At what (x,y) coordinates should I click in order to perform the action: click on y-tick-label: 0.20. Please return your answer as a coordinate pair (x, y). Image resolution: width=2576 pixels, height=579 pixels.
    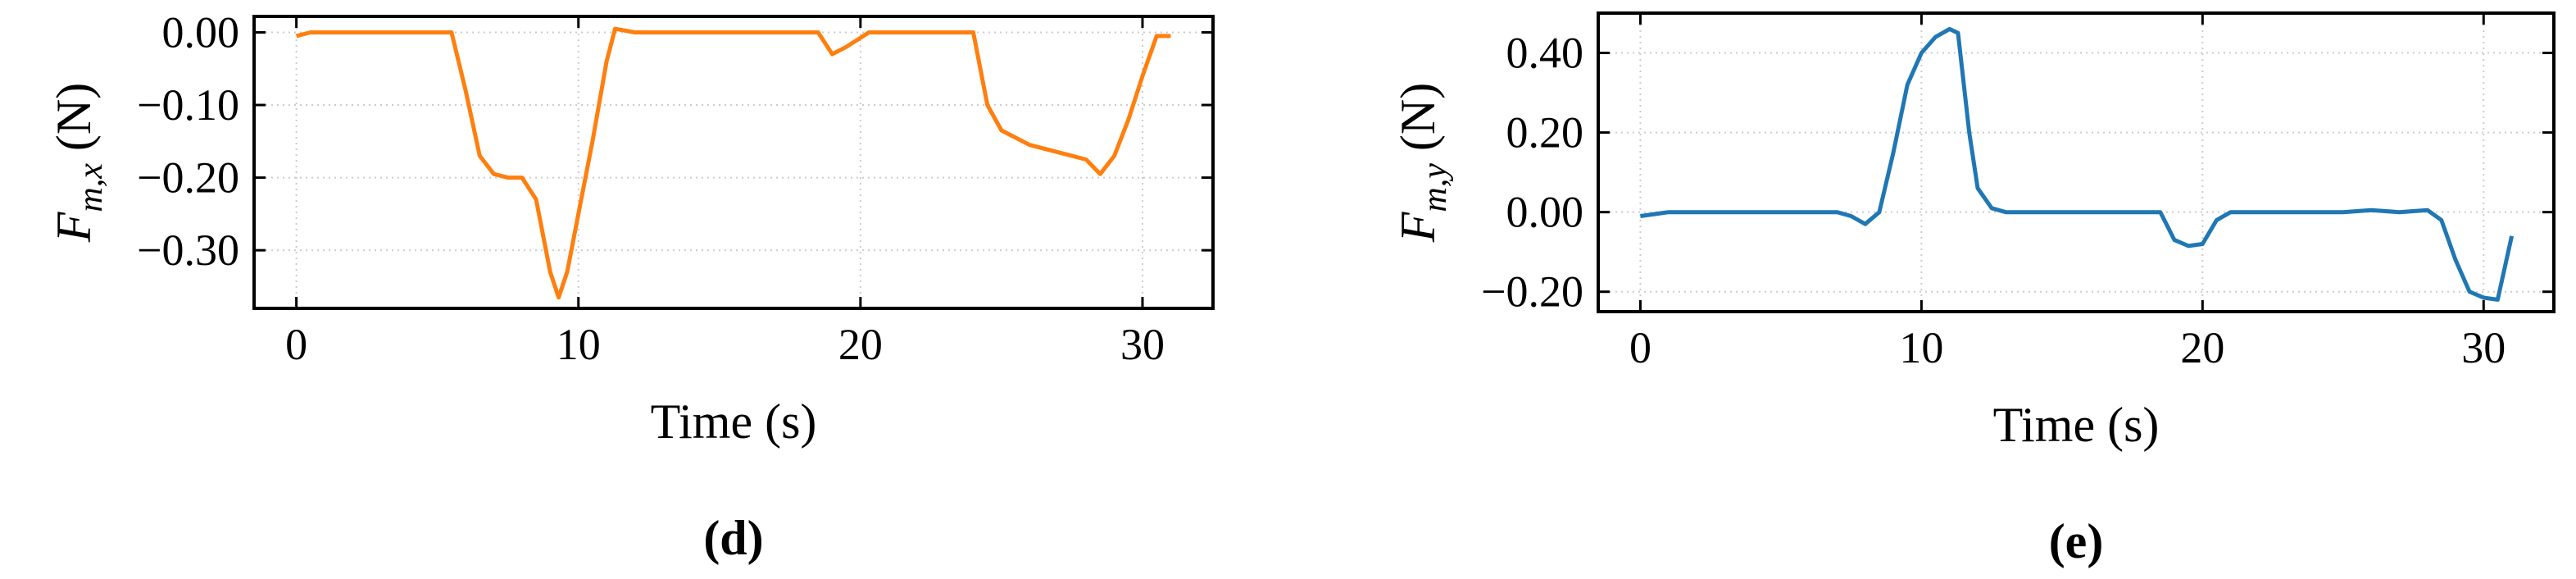
    Looking at the image, I should click on (1545, 132).